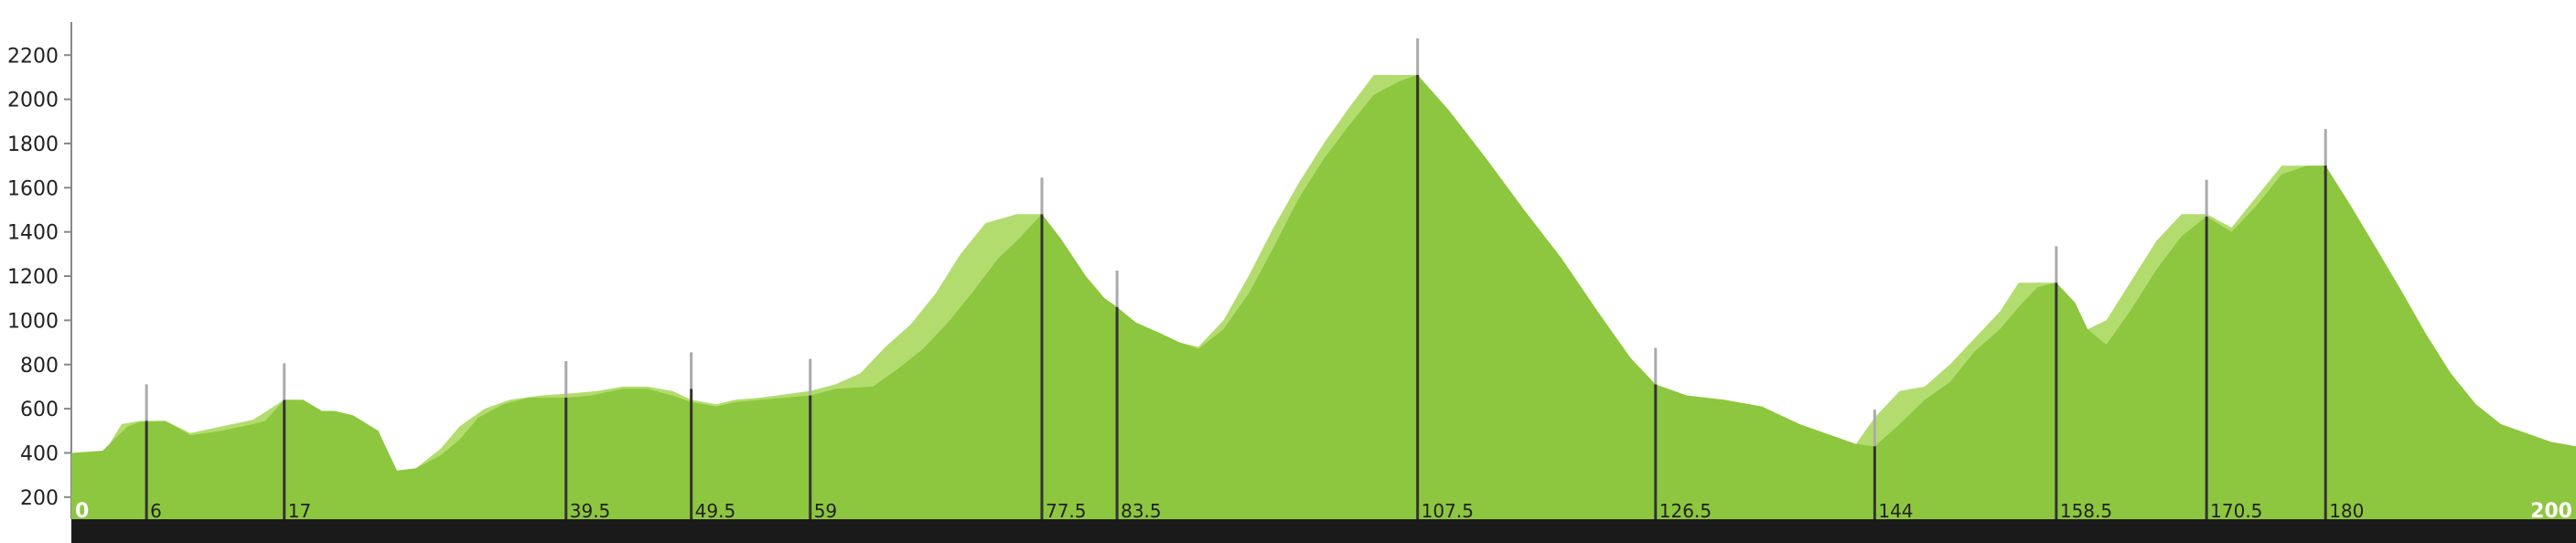 The height and width of the screenshot is (543, 2576). What do you see at coordinates (33, 189) in the screenshot?
I see `y-tick-label: 1600` at bounding box center [33, 189].